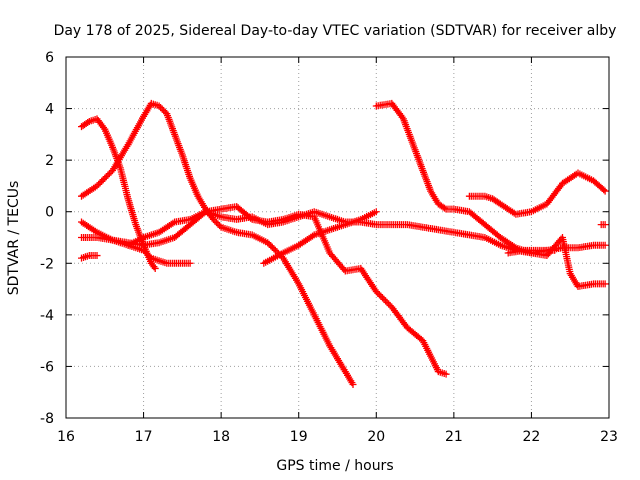 This screenshot has width=640, height=480. What do you see at coordinates (47, 264) in the screenshot?
I see `y-tick-label: -2` at bounding box center [47, 264].